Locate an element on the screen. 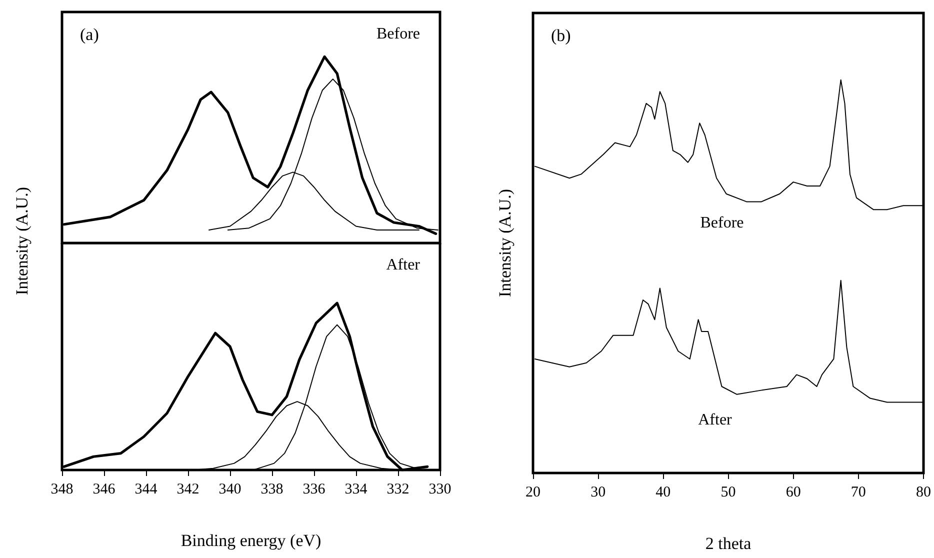 The image size is (934, 558). x-tick-label: 336 is located at coordinates (314, 490).